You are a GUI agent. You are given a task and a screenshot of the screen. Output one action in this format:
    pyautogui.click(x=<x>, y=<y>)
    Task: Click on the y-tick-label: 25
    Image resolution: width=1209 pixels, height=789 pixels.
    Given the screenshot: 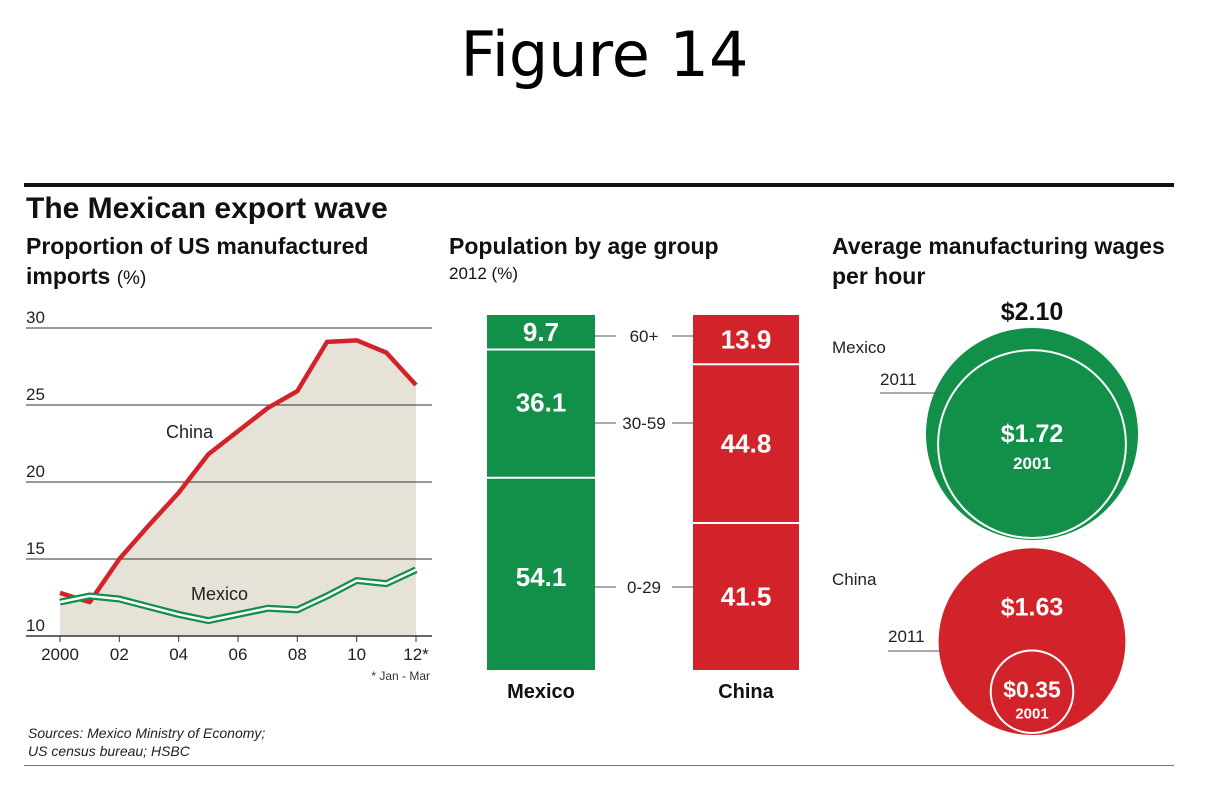 What is the action you would take?
    pyautogui.click(x=35, y=394)
    